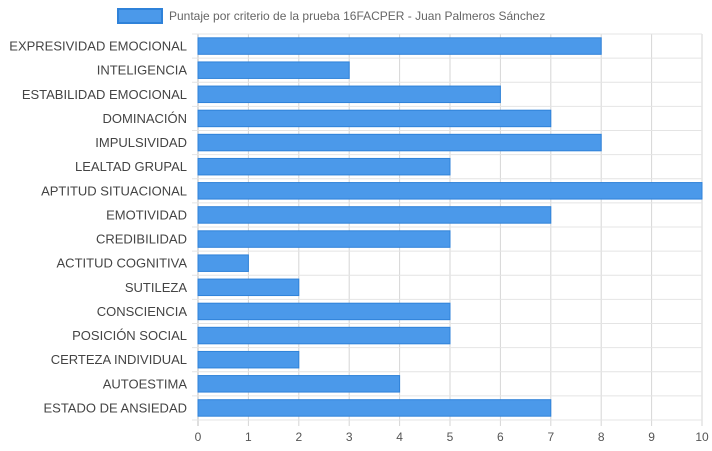 This screenshot has height=451, width=712. Describe the element at coordinates (198, 437) in the screenshot. I see `x-tick-label: 0` at that location.